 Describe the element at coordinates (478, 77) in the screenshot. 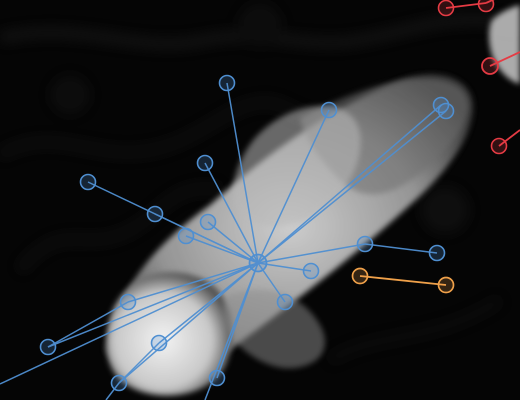

I see `red-skeleton` at that location.